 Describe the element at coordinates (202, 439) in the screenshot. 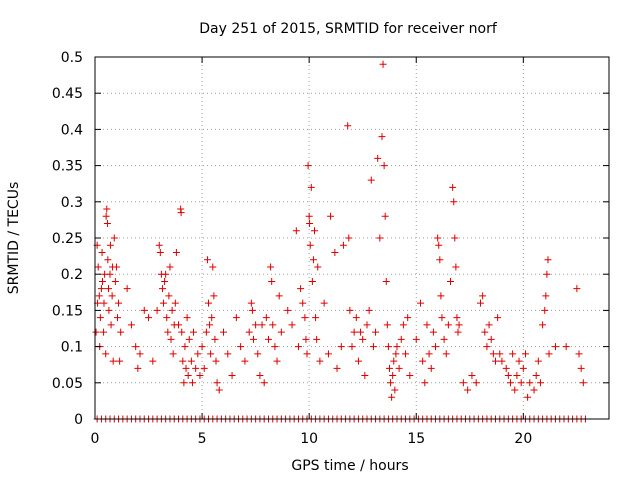

I see `x-tick-label: 5` at that location.